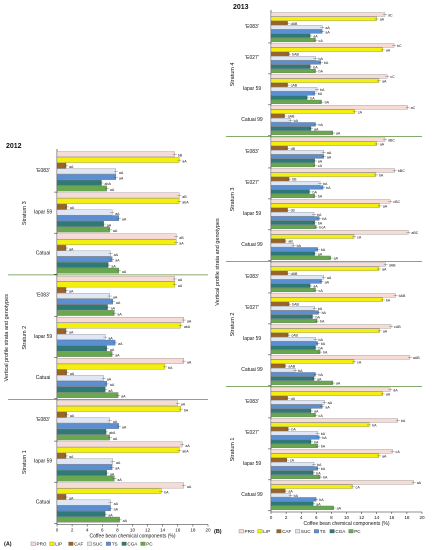 This screenshot has height=550, width=433. I want to click on bar-data-label: cAB, so click(294, 86).